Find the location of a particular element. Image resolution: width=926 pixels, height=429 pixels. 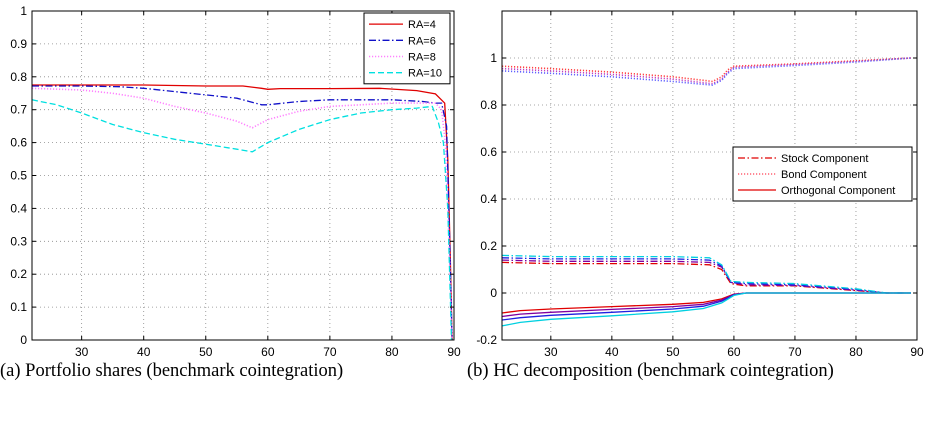

y-tick-label: 0.7 is located at coordinates (18, 110).